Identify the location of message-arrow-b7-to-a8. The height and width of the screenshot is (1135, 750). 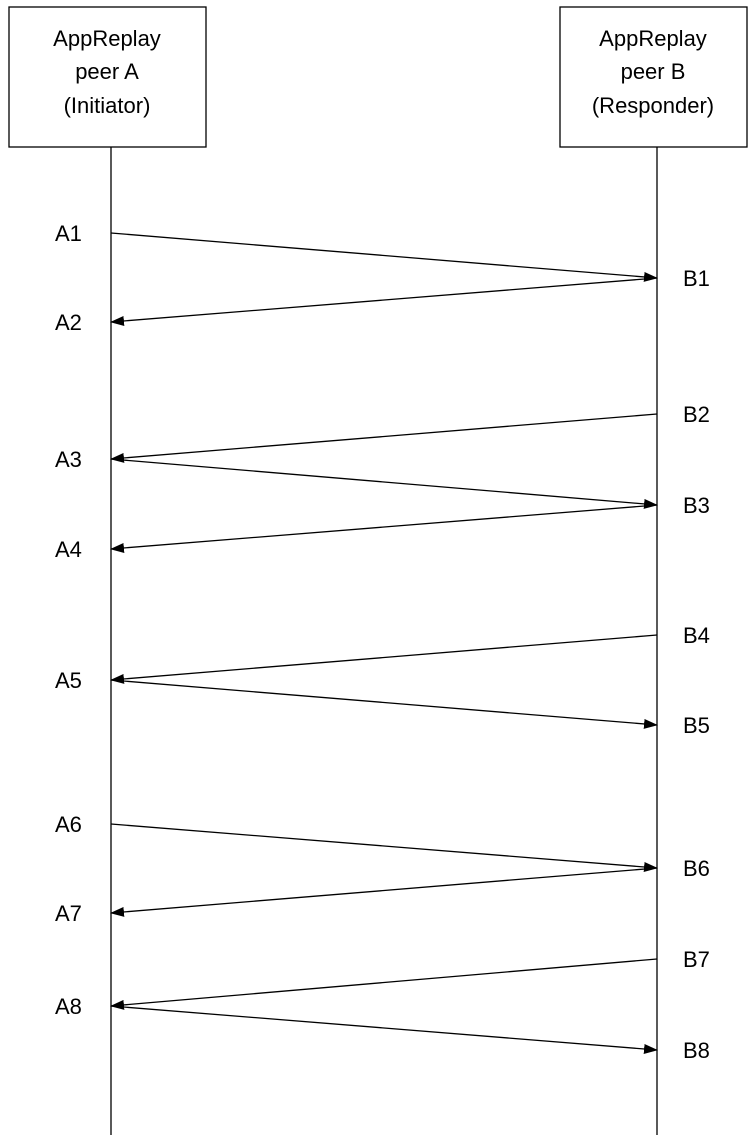
(384, 984).